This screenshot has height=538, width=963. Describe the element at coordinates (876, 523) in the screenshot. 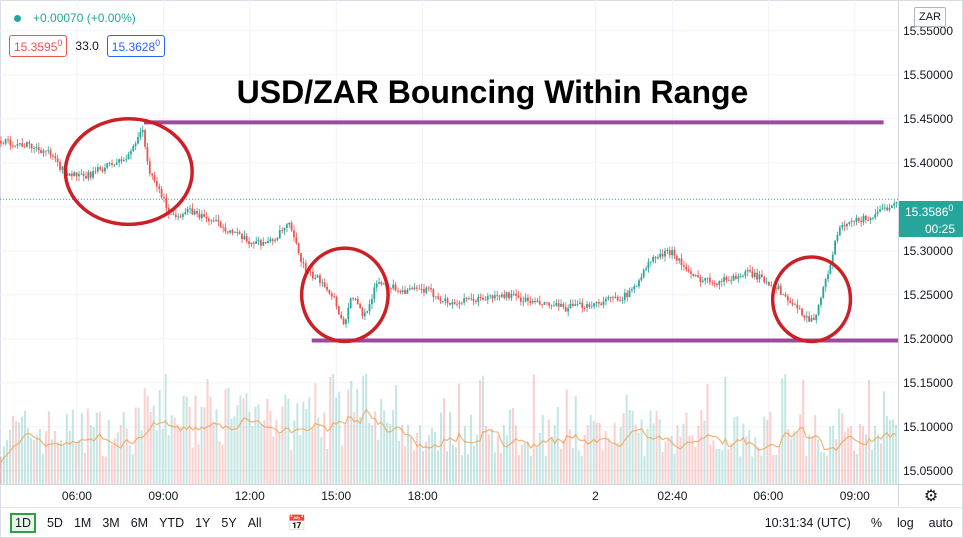

I see `percent-scale-button: %` at that location.